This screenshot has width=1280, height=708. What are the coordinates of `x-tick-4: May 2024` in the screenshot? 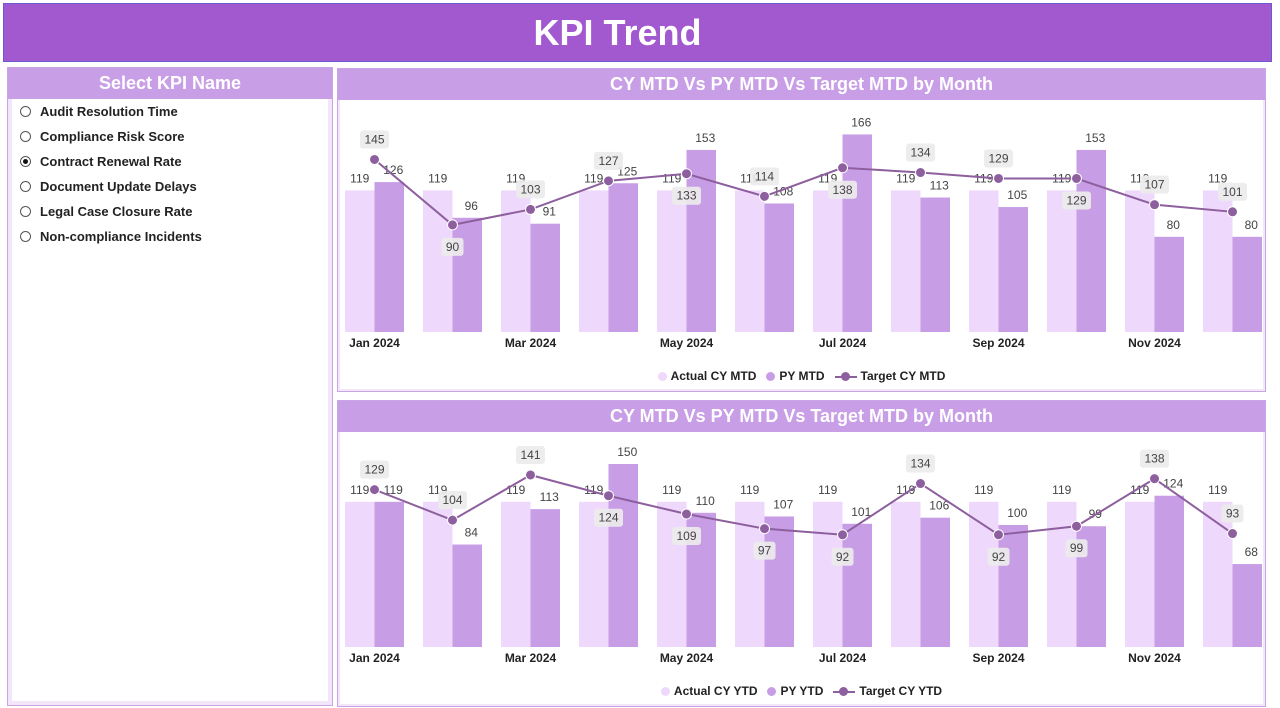 It's located at (687, 343).